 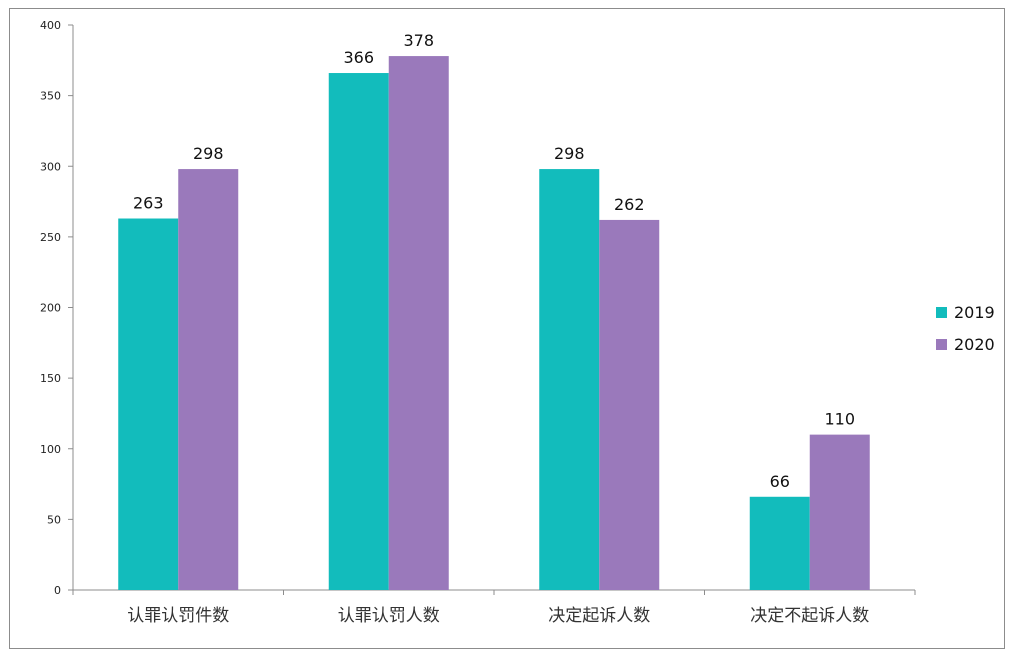 What do you see at coordinates (941, 344) in the screenshot?
I see `legend-swatch-2020` at bounding box center [941, 344].